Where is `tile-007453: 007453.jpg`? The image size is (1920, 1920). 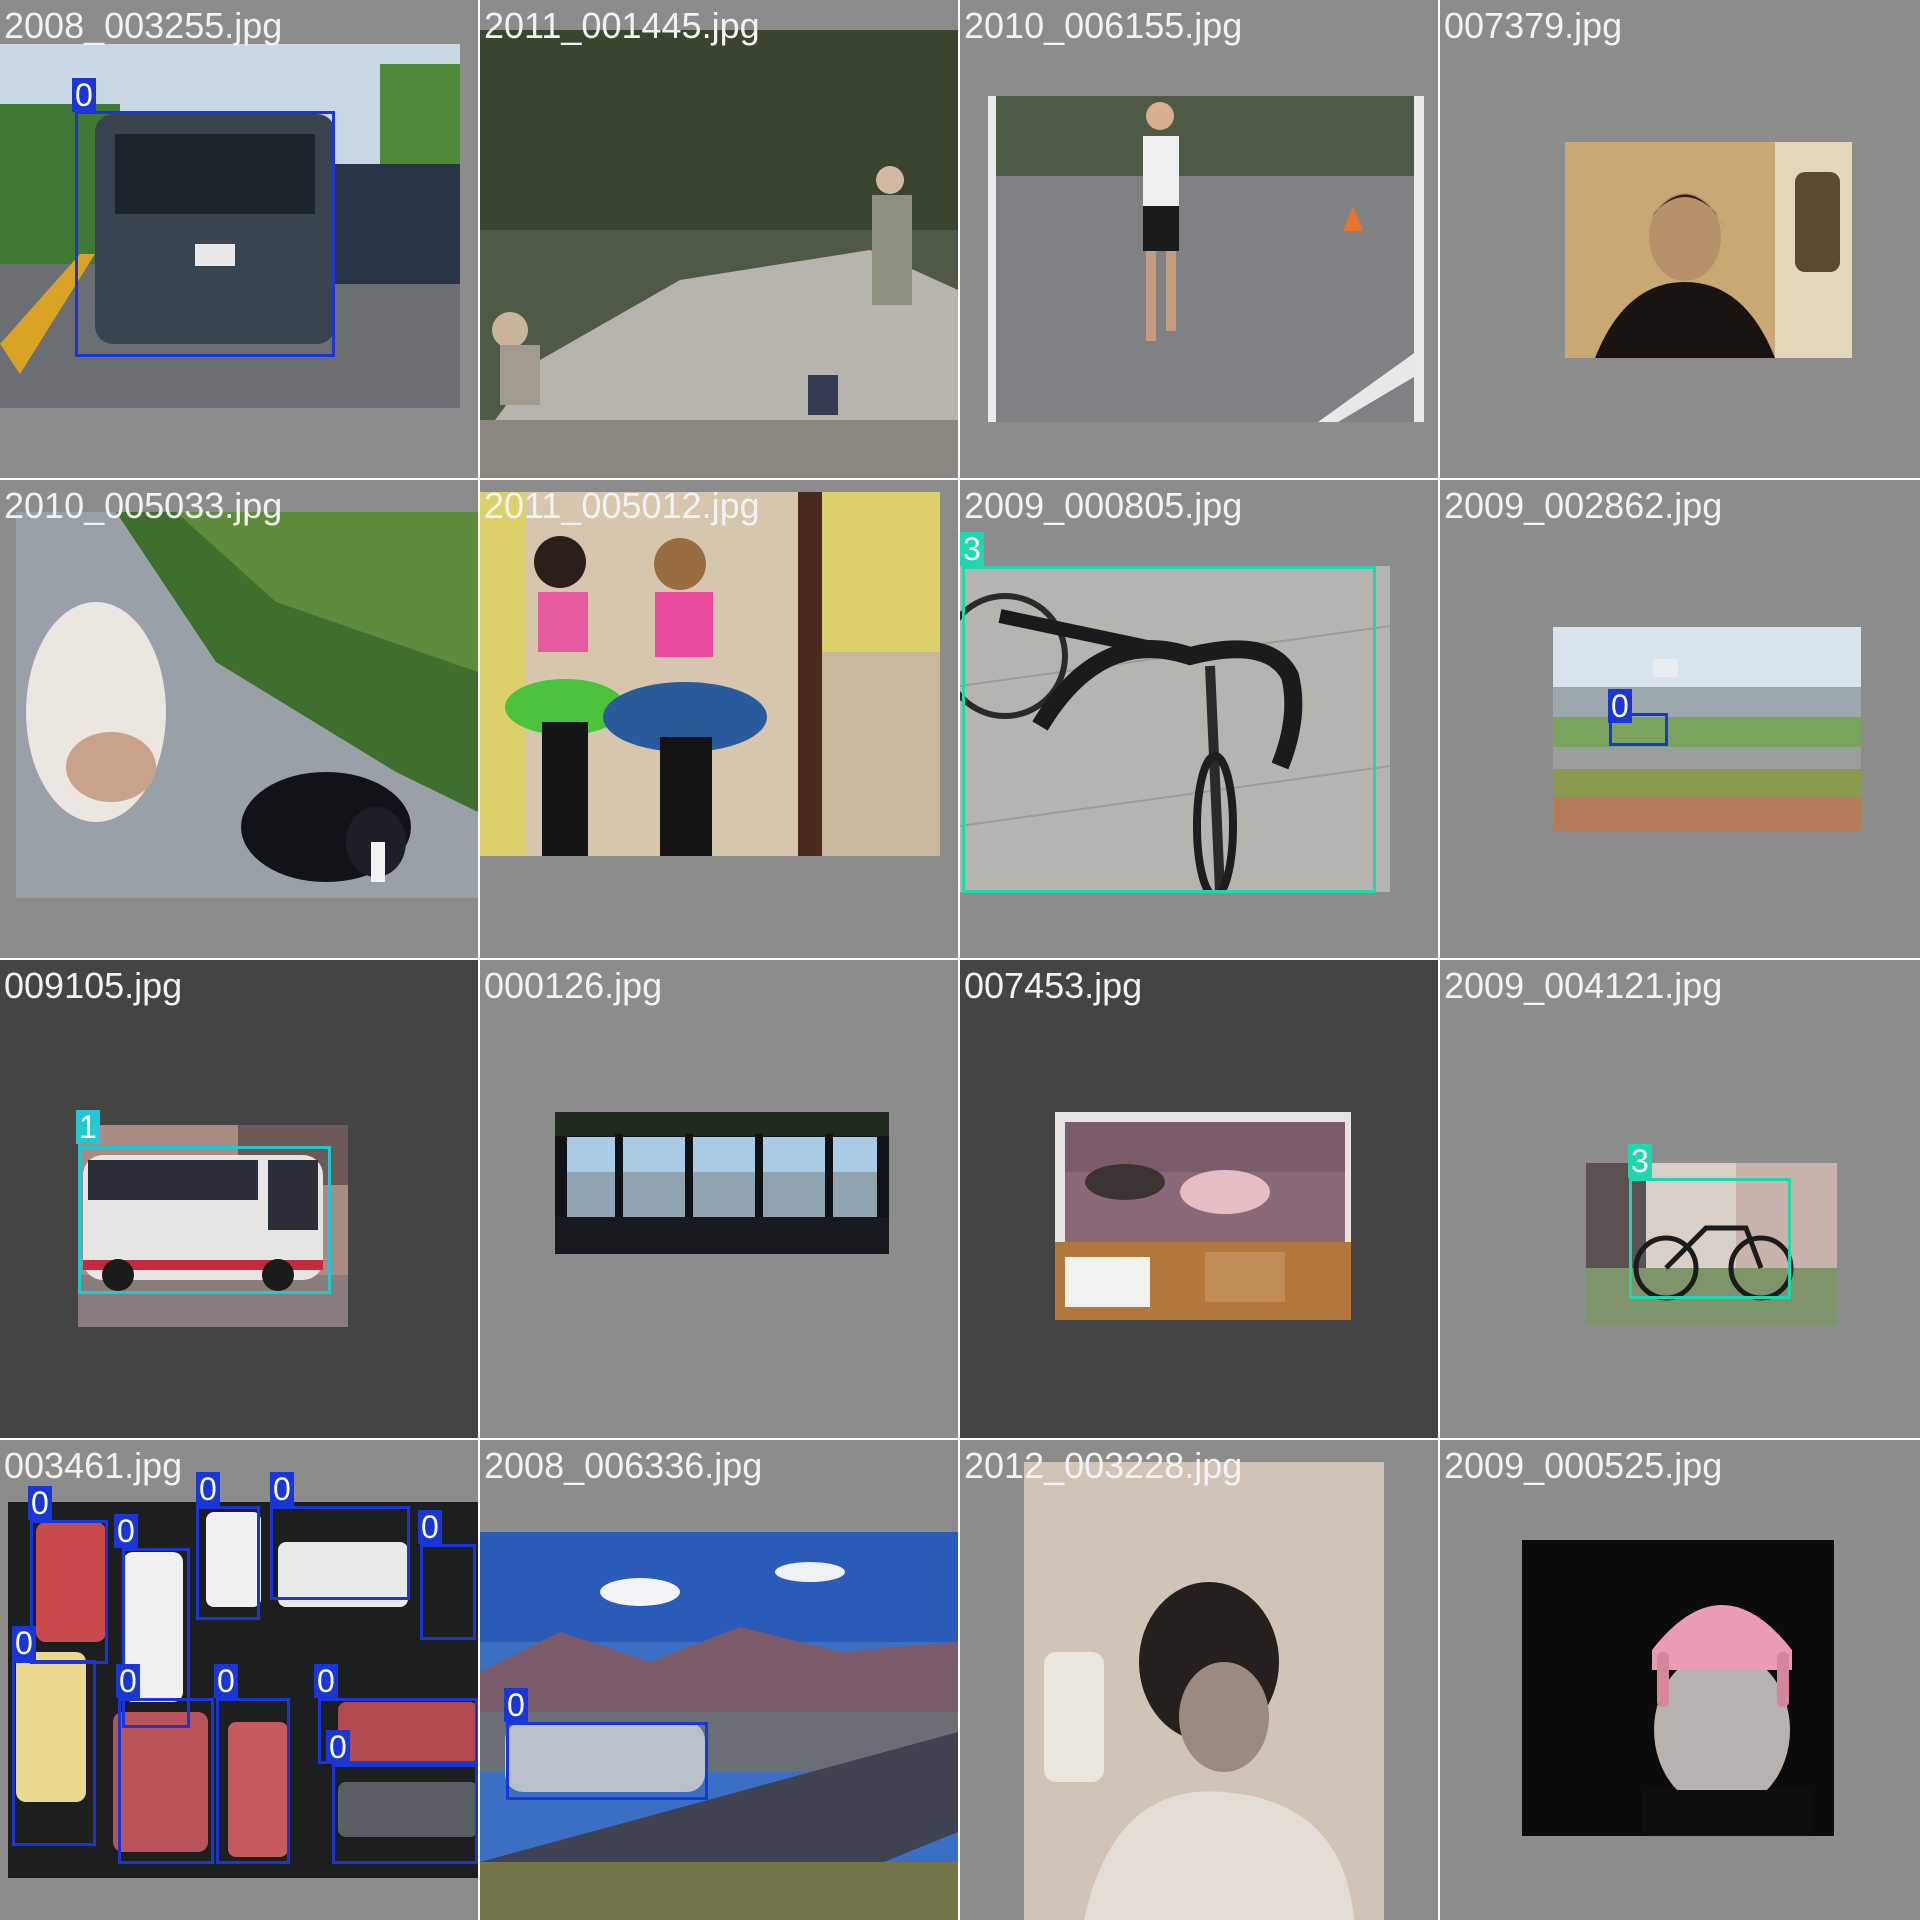 tile-007453: 007453.jpg is located at coordinates (1199, 1199).